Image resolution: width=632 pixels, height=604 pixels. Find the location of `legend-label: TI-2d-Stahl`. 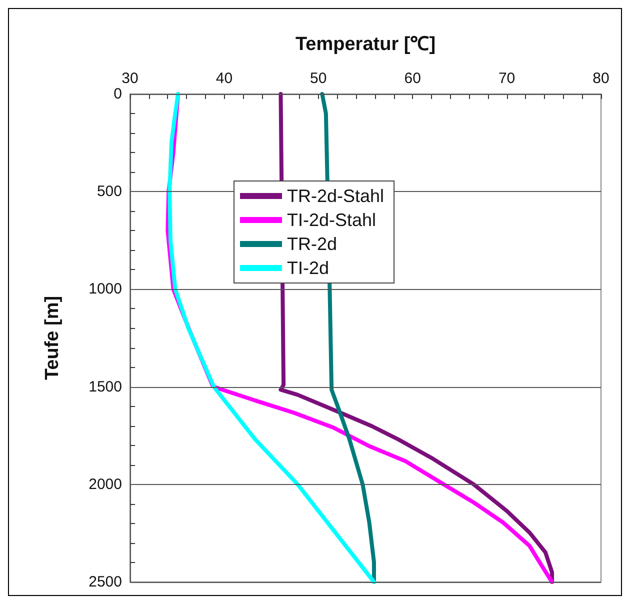

legend-label: TI-2d-Stahl is located at coordinates (331, 220).